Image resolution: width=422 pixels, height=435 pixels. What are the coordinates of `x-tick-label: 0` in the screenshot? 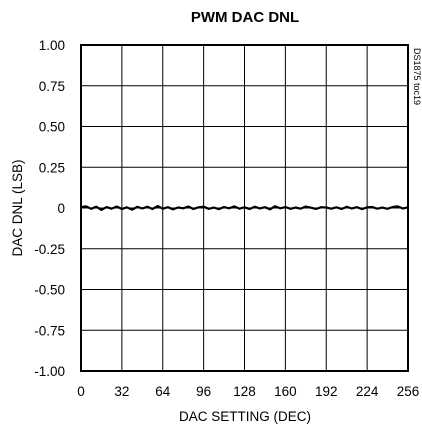 It's located at (81, 391).